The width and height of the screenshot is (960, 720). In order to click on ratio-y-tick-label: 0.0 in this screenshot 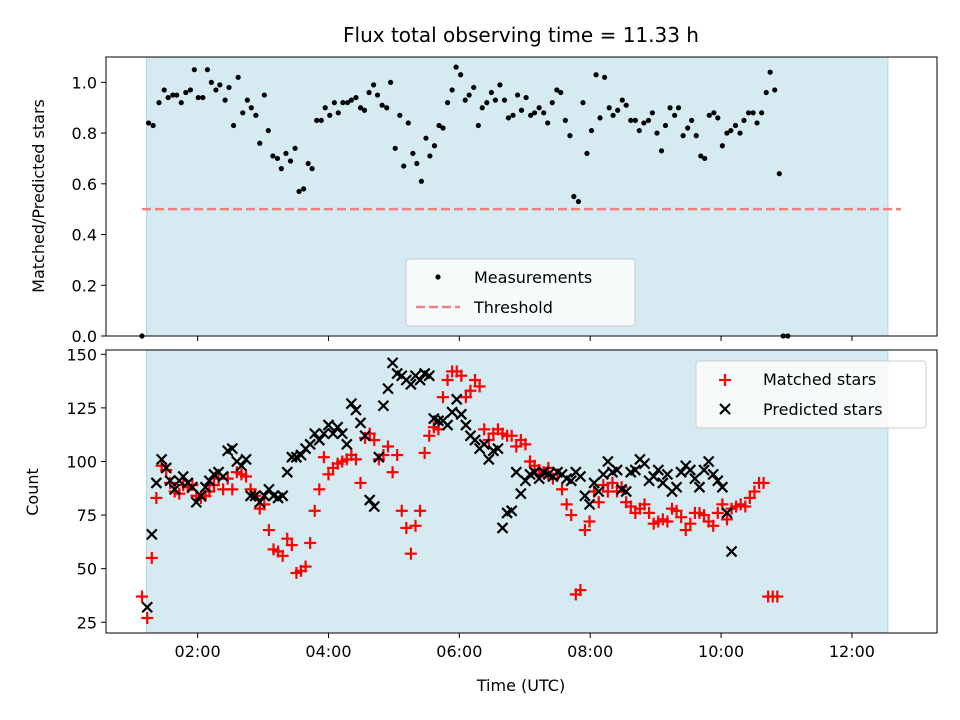, I will do `click(84, 336)`.